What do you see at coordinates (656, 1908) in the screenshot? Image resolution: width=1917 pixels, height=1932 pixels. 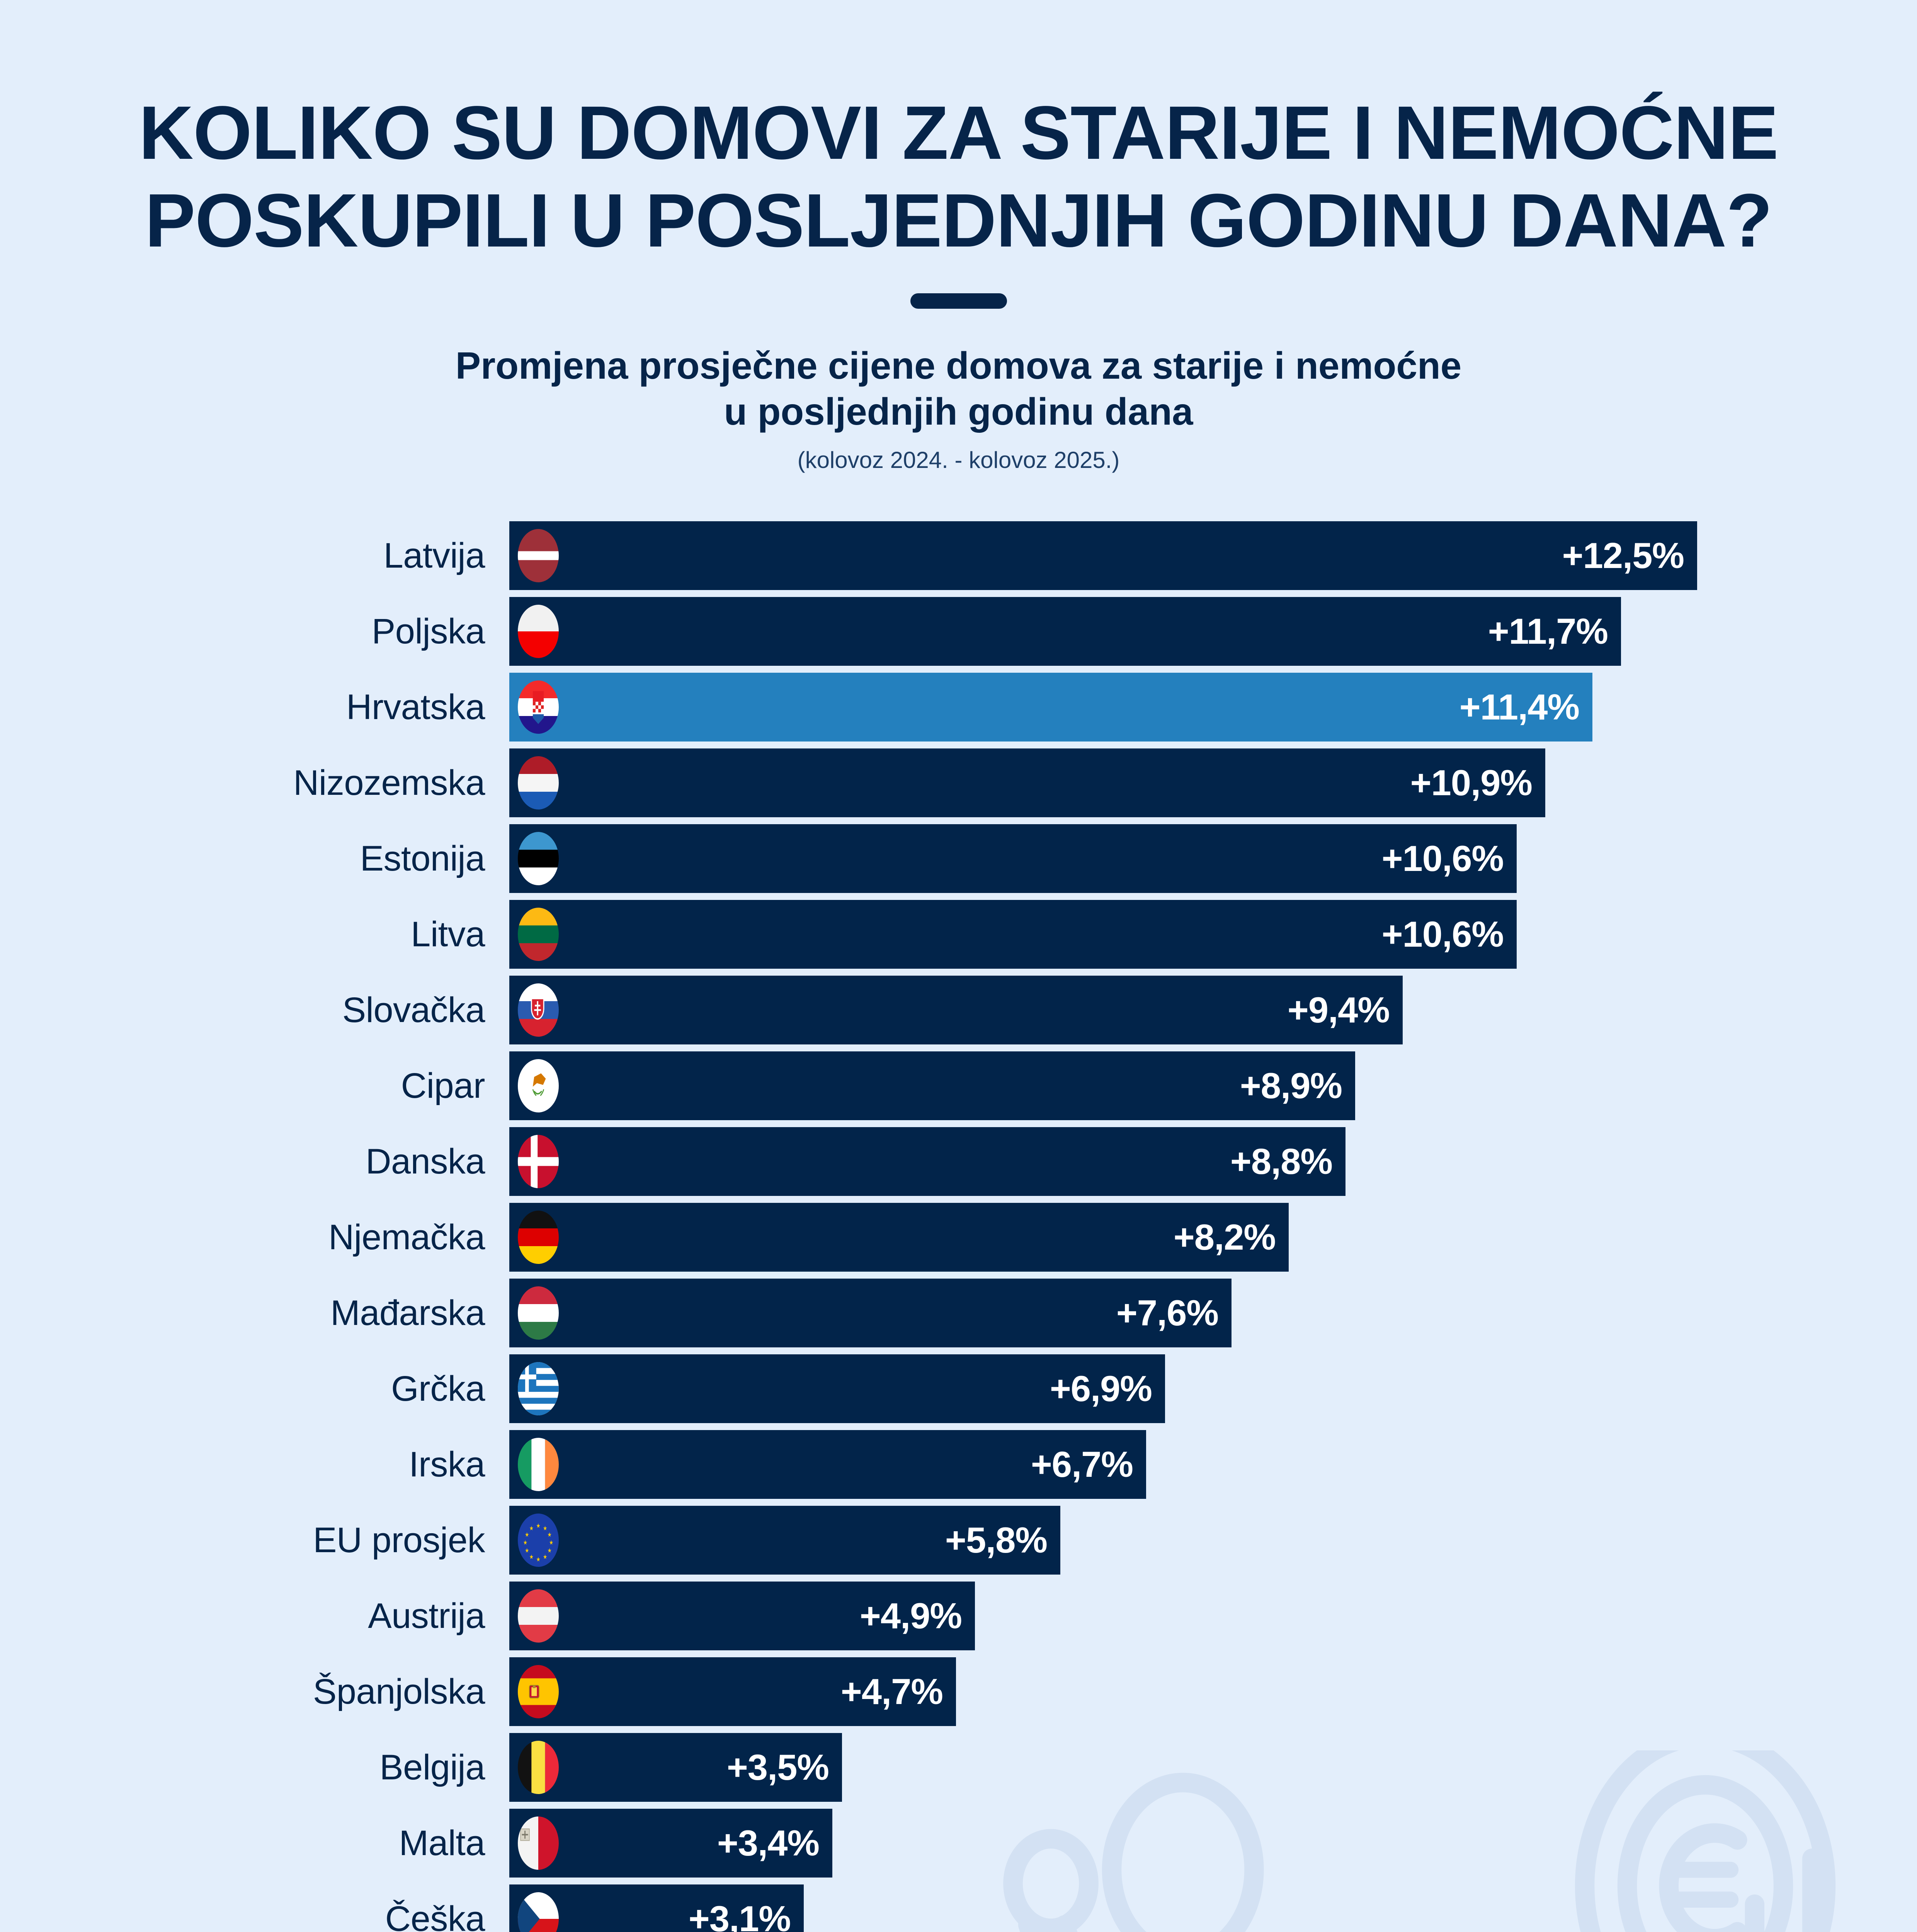 I see `bar: +3,1%` at bounding box center [656, 1908].